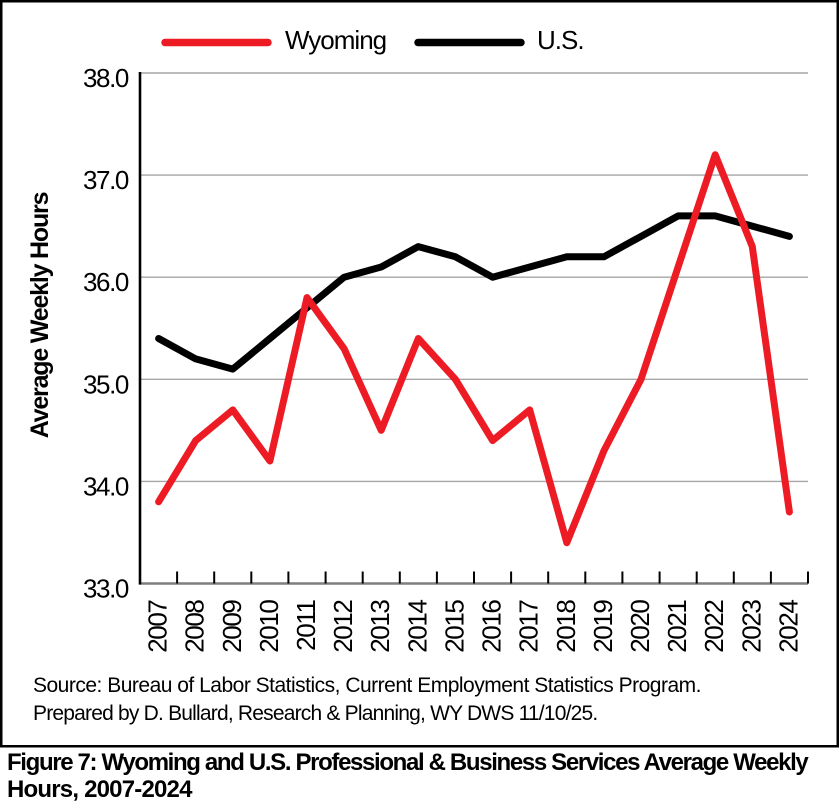  I want to click on svg-text: Wyoming, so click(335, 40).